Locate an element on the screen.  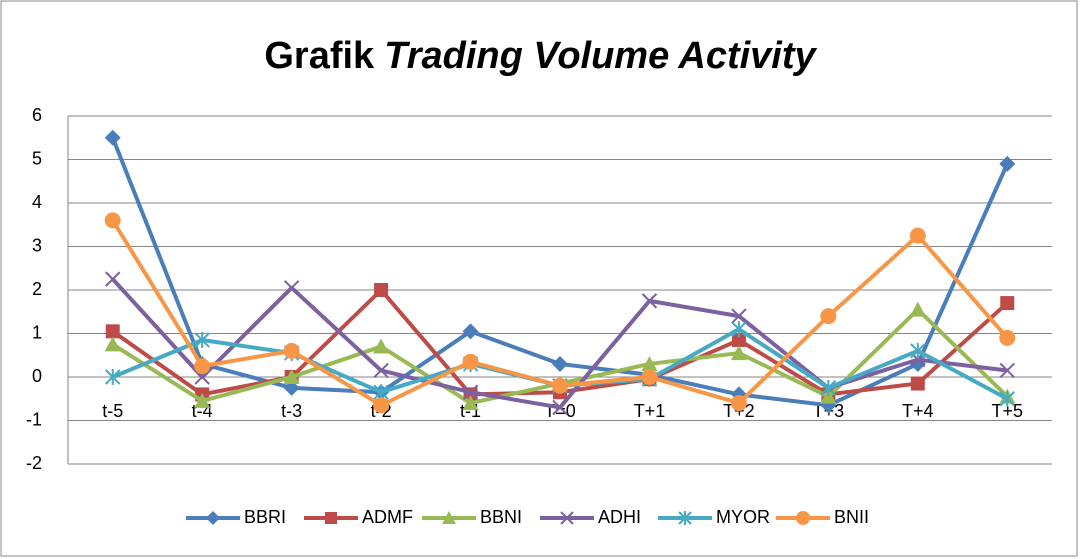
chart-title: Grafik Trading Volume Activity is located at coordinates (540, 56).